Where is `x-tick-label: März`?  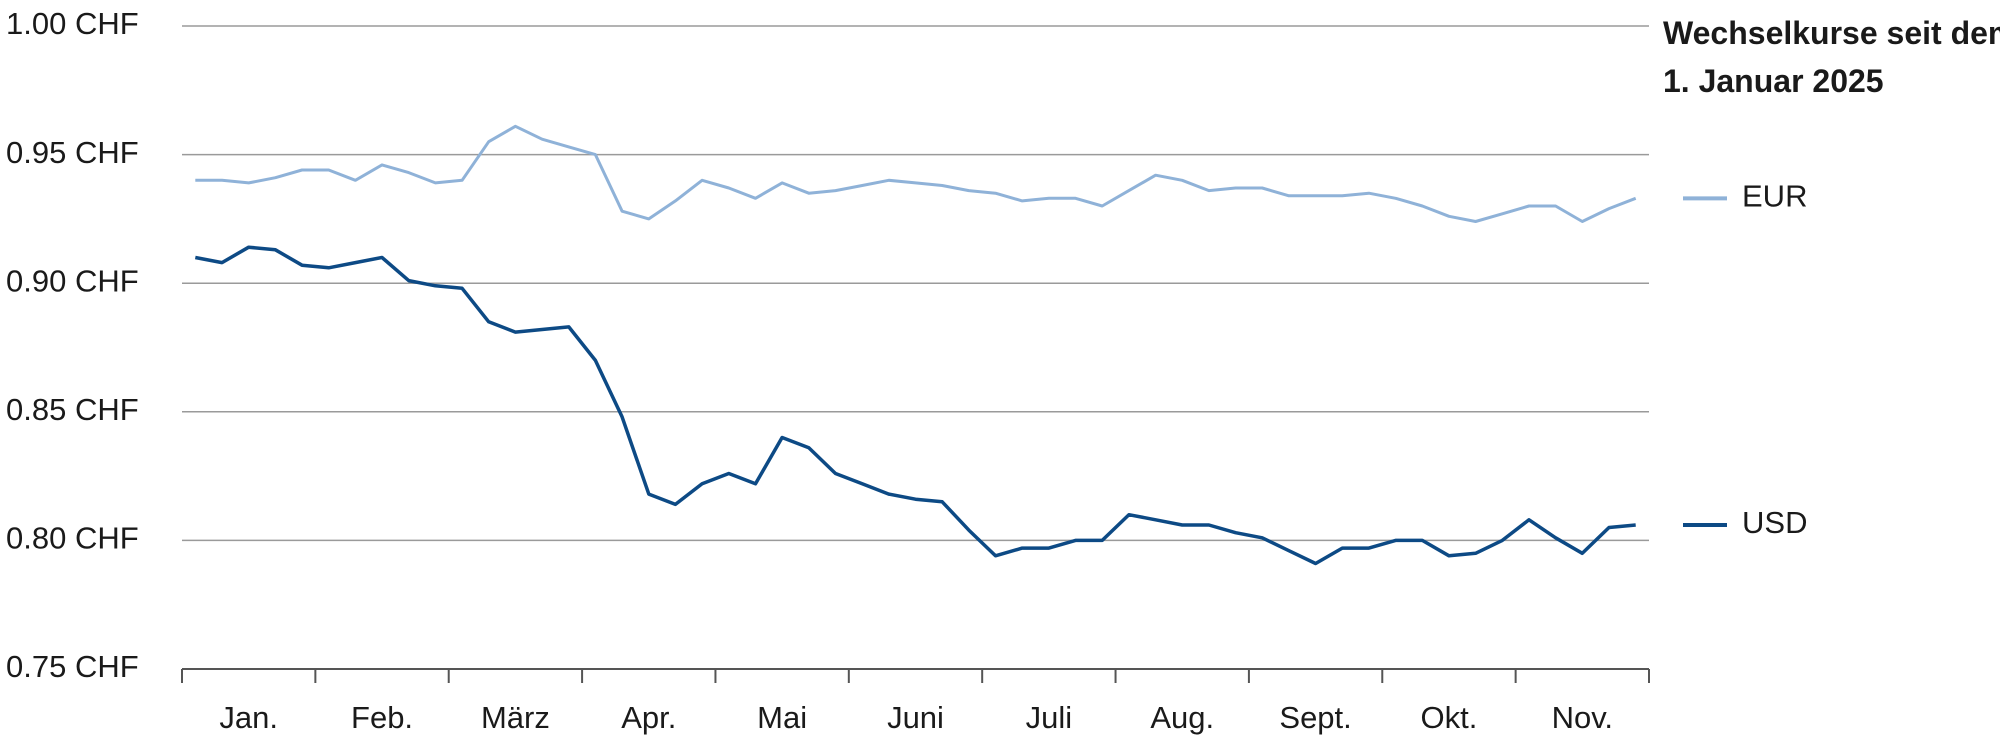 x-tick-label: März is located at coordinates (515, 717).